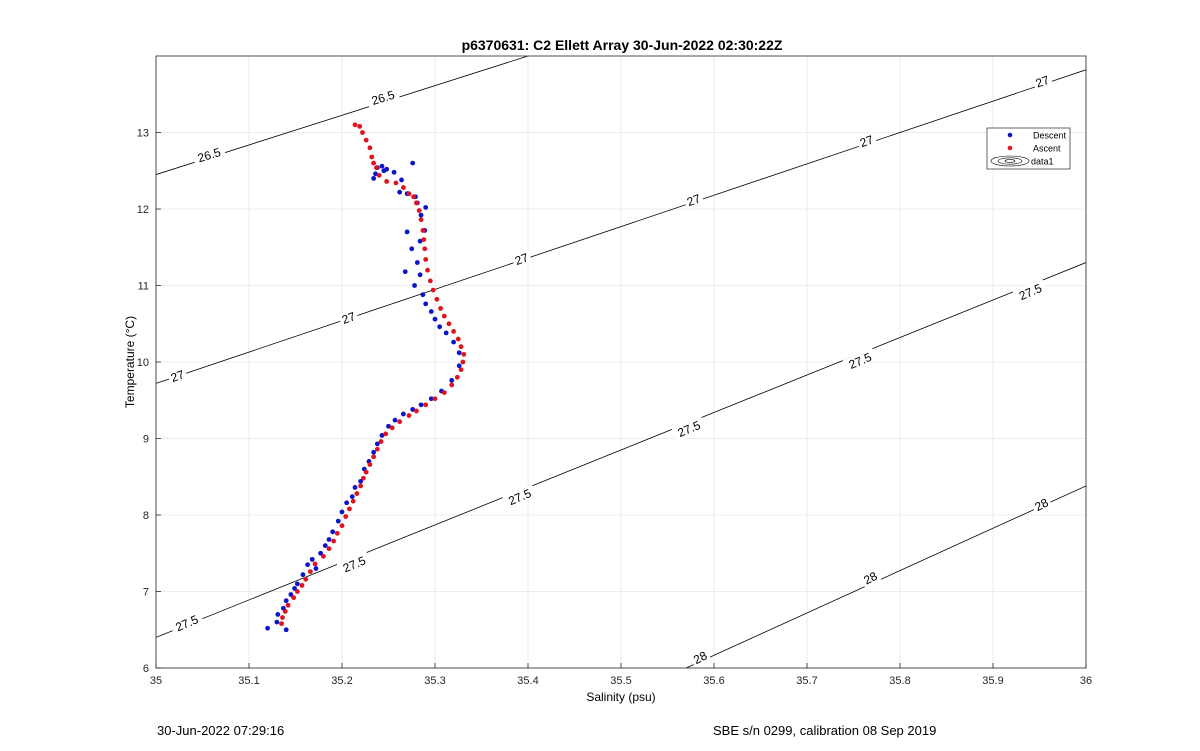 This screenshot has height=751, width=1200. Describe the element at coordinates (1010, 135) in the screenshot. I see `legend-descent-marker` at that location.